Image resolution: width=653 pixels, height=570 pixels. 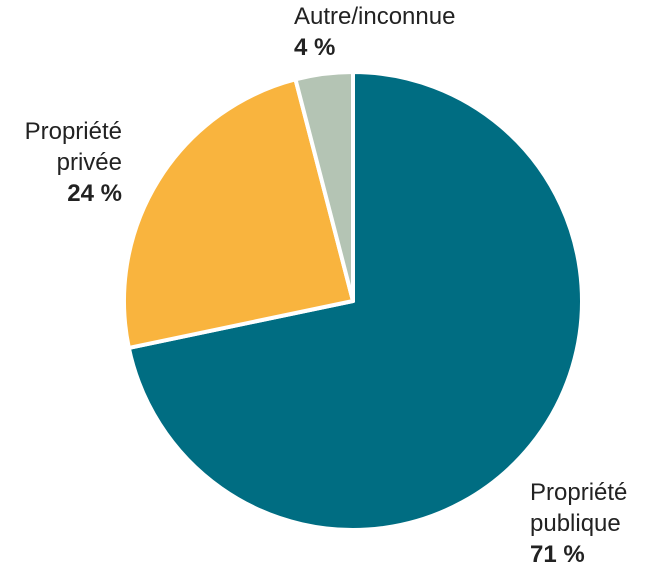 What do you see at coordinates (324, 186) in the screenshot?
I see `pie-slice-other` at bounding box center [324, 186].